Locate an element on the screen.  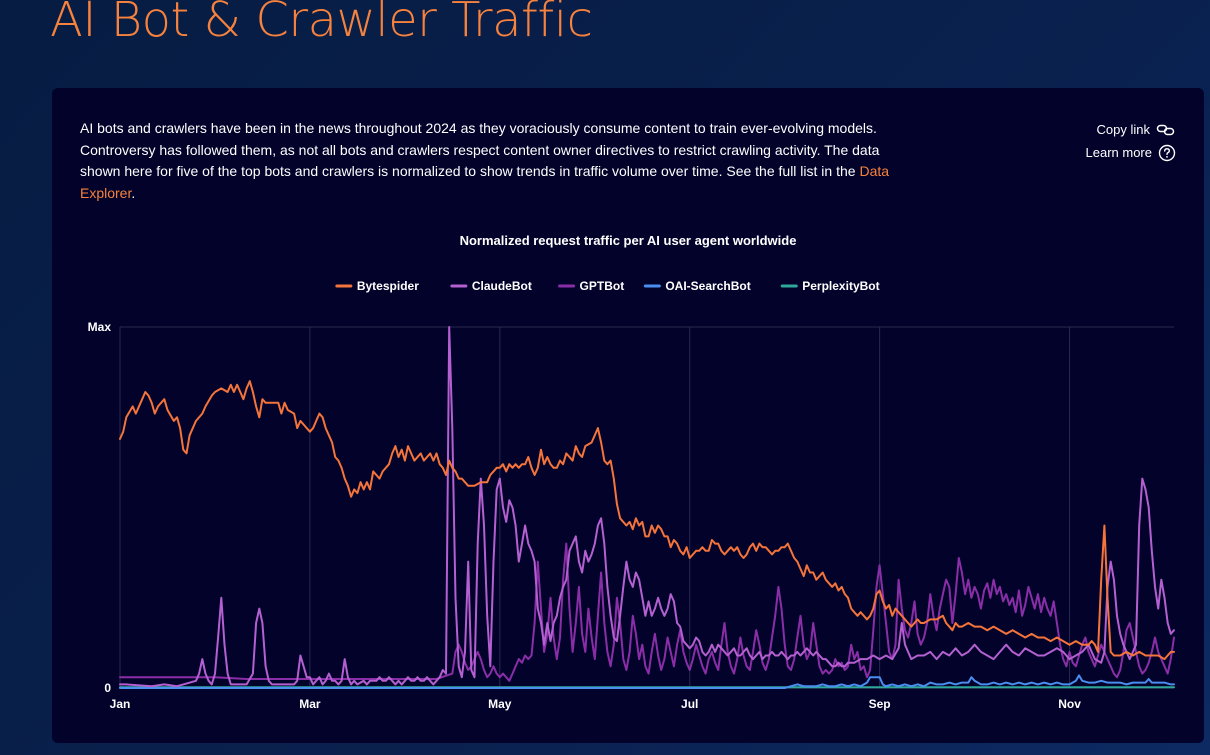
legend-item: ClaudeBot is located at coordinates (491, 286).